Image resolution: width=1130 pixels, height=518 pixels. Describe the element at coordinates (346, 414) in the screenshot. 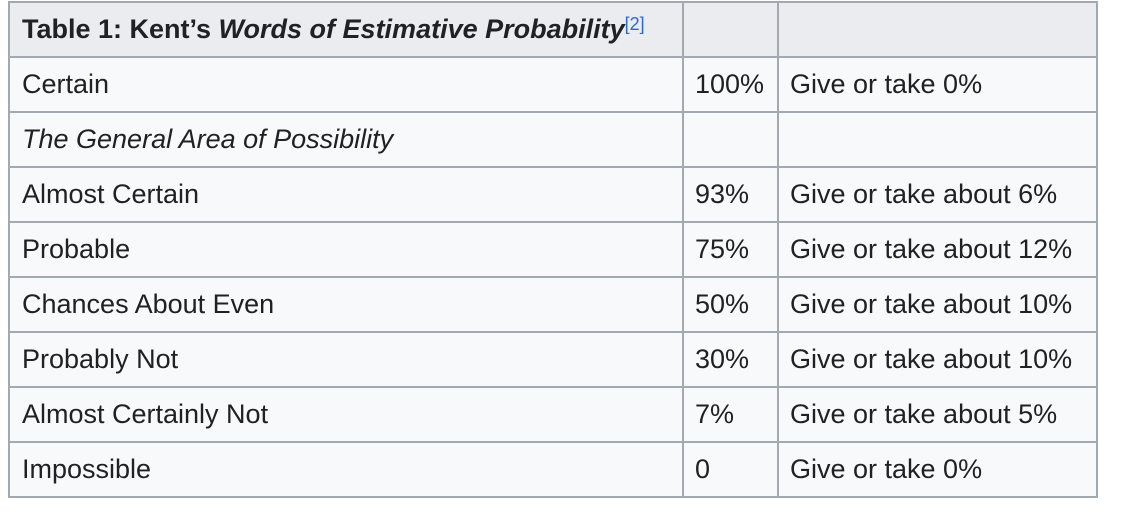

I see `term-cell: Almost Certainly Not` at that location.